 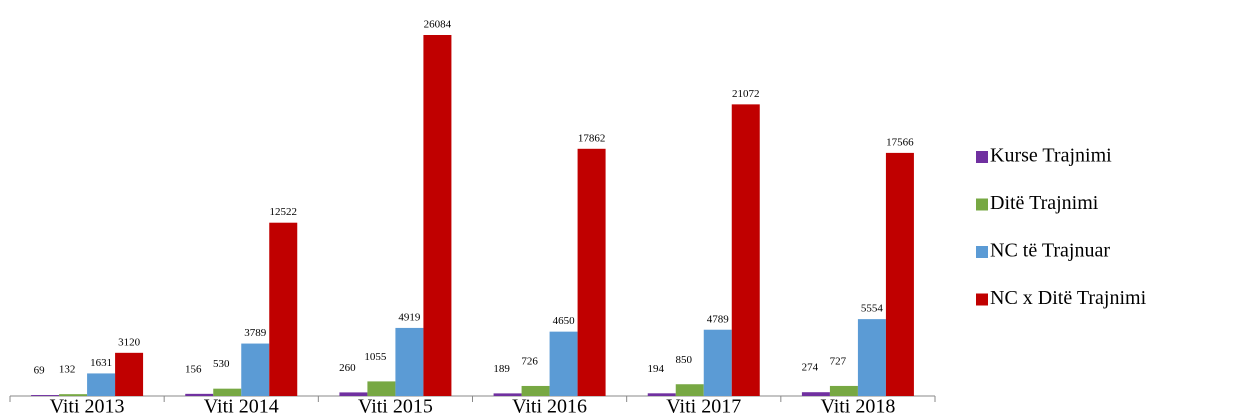 I want to click on value-label: 274, so click(x=810, y=368).